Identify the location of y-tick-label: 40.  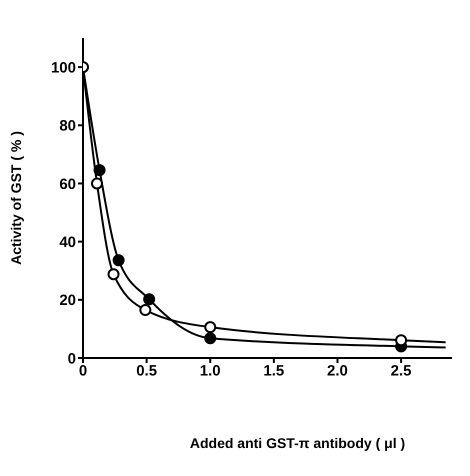
(67, 242).